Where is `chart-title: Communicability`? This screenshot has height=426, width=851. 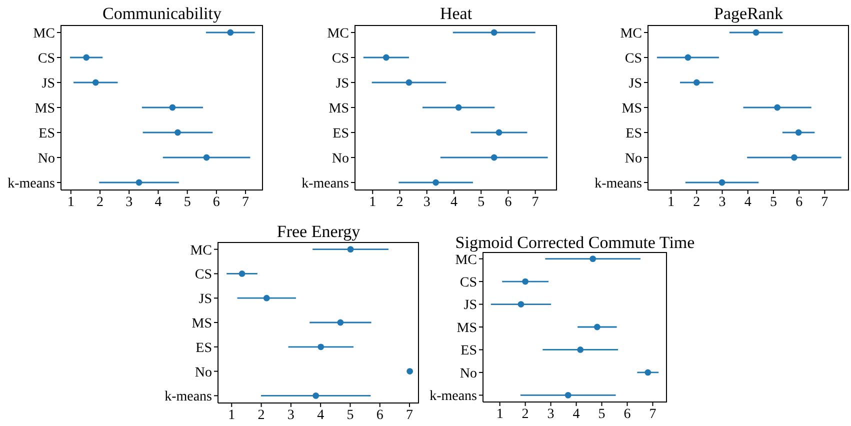
chart-title: Communicability is located at coordinates (162, 14).